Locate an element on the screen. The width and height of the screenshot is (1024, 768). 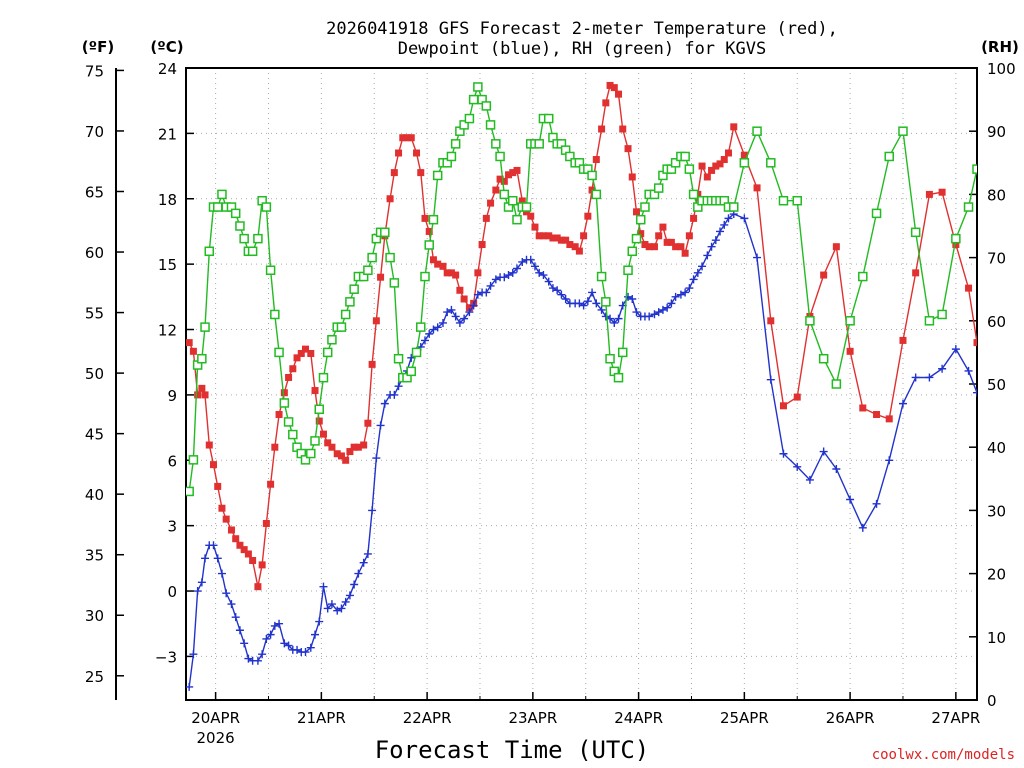
fahrenheit-tick-label: 60 is located at coordinates (94, 253).